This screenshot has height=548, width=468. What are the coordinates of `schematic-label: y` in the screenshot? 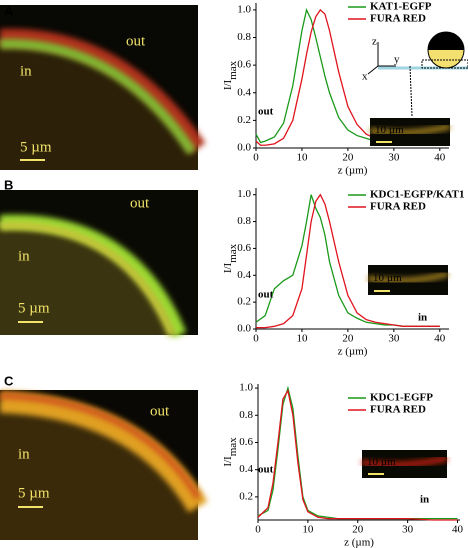 It's located at (397, 60).